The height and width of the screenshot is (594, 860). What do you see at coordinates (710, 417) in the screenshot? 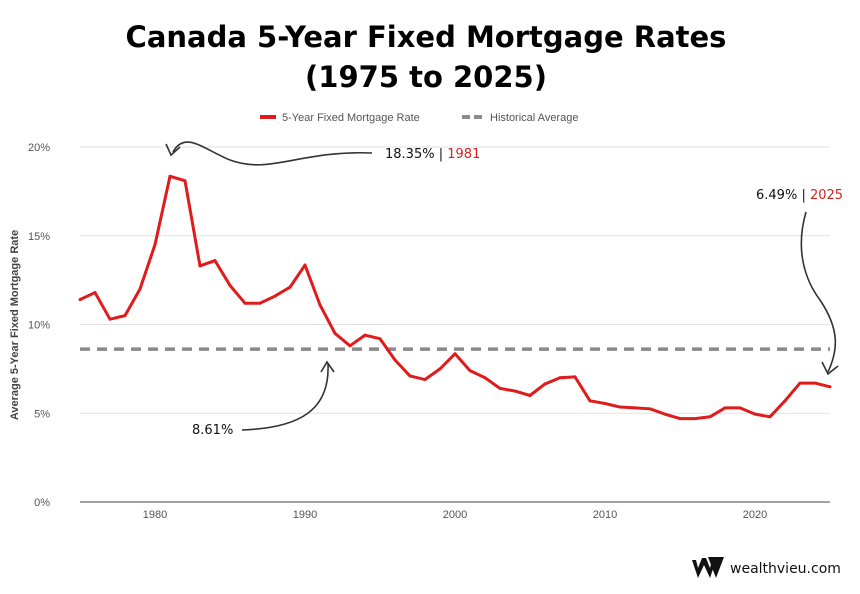
I see `rate-point-2017` at bounding box center [710, 417].